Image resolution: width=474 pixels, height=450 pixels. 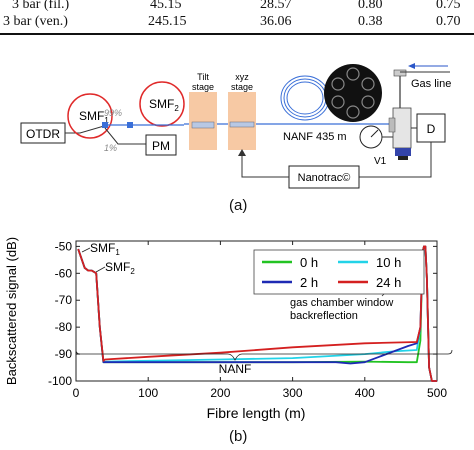 I want to click on detector-box, so click(x=431, y=128).